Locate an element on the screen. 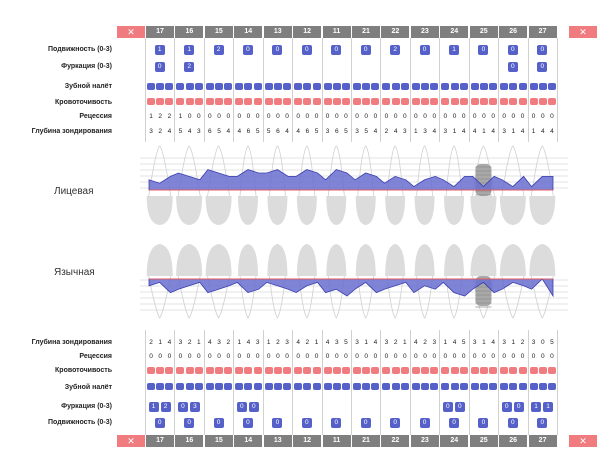 The image size is (616, 473). lower-tooth-number-13: 13 is located at coordinates (277, 441).